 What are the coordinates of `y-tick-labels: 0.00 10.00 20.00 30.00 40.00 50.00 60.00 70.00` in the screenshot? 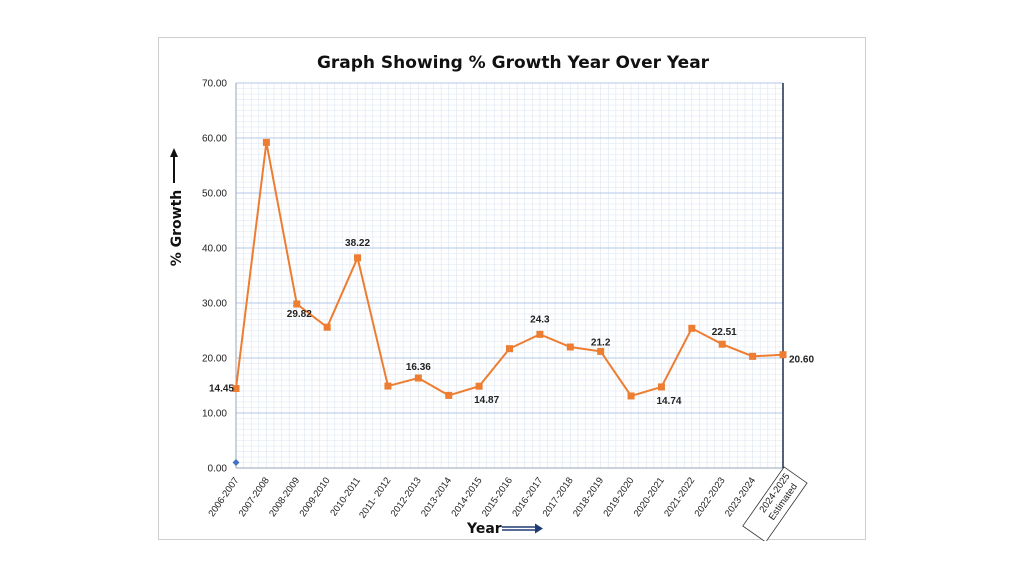 It's located at (214, 277).